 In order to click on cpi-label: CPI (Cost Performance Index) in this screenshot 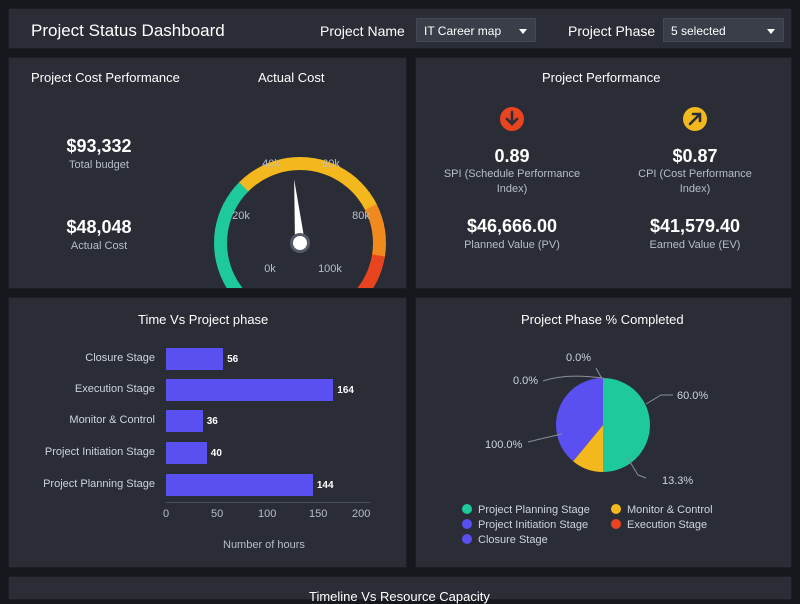, I will do `click(695, 181)`.